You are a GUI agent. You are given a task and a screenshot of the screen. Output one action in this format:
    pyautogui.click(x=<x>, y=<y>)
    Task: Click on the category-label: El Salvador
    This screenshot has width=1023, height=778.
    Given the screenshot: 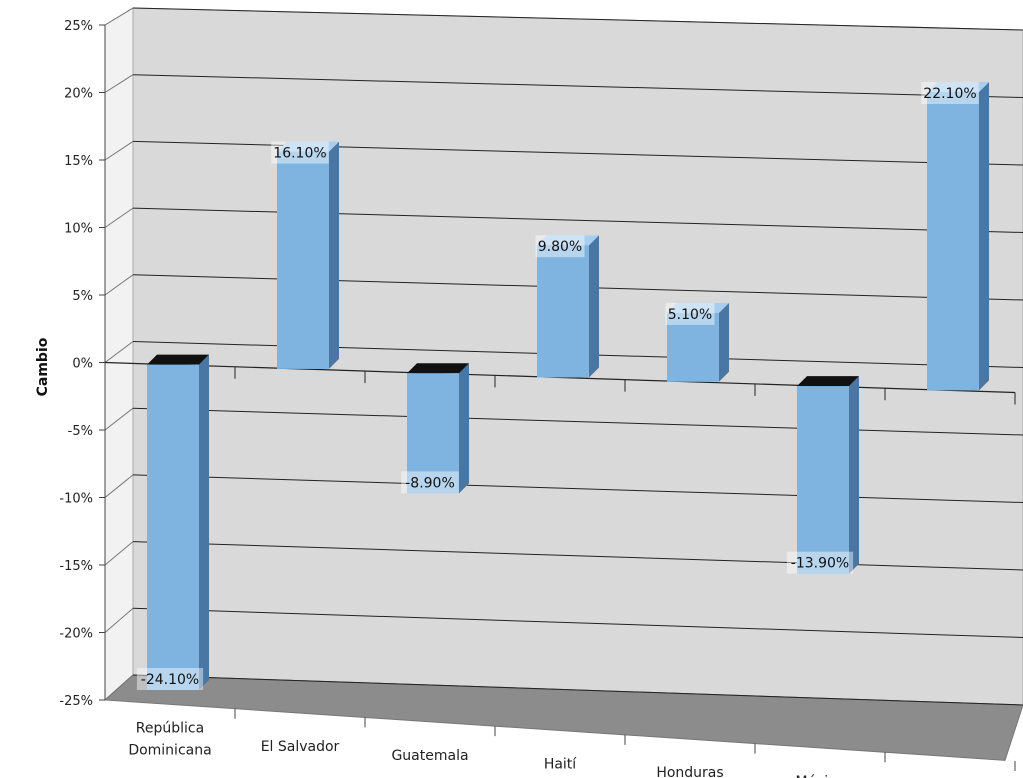 What is the action you would take?
    pyautogui.click(x=300, y=747)
    